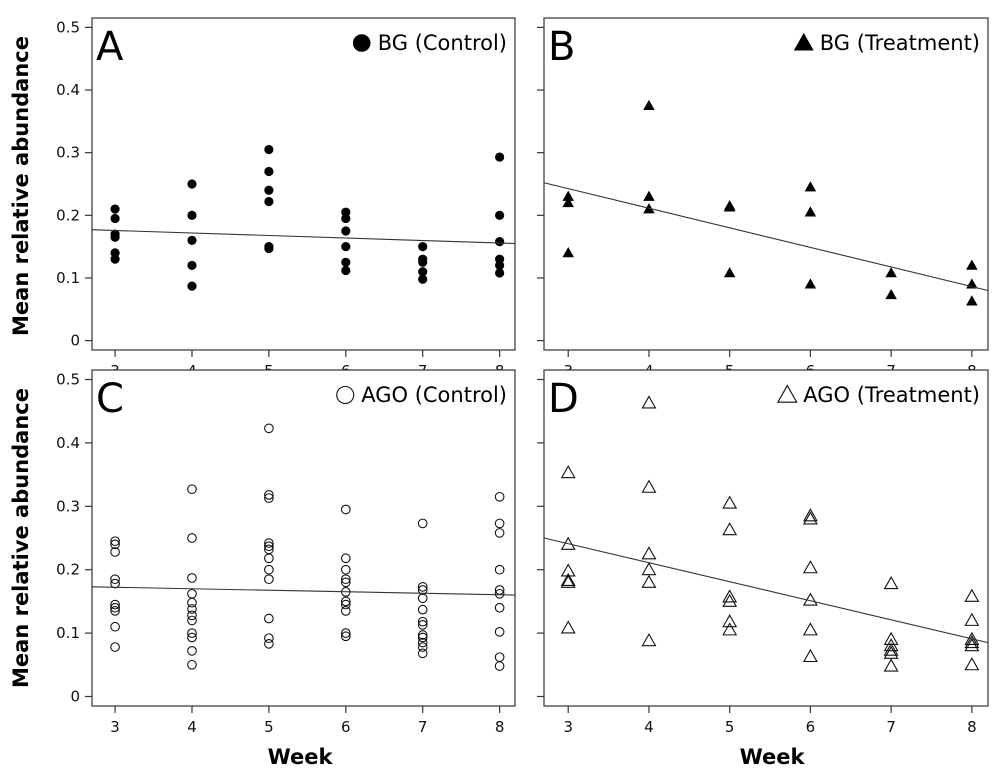 The width and height of the screenshot is (1000, 778). I want to click on legend: AGO (Control), so click(421, 395).